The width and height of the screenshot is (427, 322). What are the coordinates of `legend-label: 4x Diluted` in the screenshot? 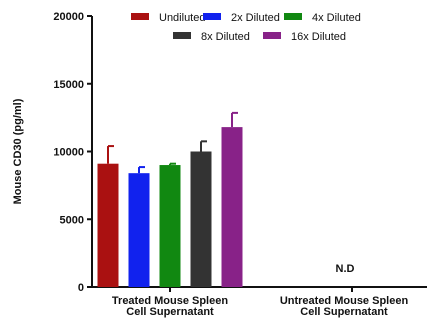 It's located at (336, 18).